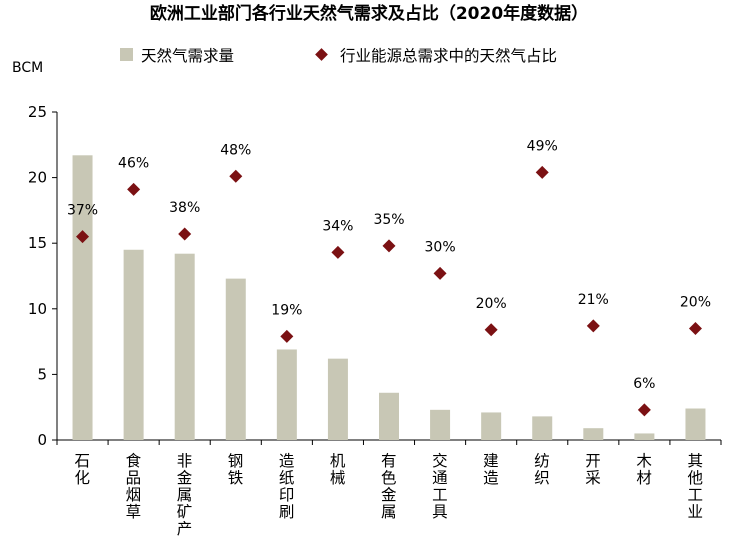 The height and width of the screenshot is (560, 739). What do you see at coordinates (321, 54) in the screenshot?
I see `legend-marker-swatch` at bounding box center [321, 54].